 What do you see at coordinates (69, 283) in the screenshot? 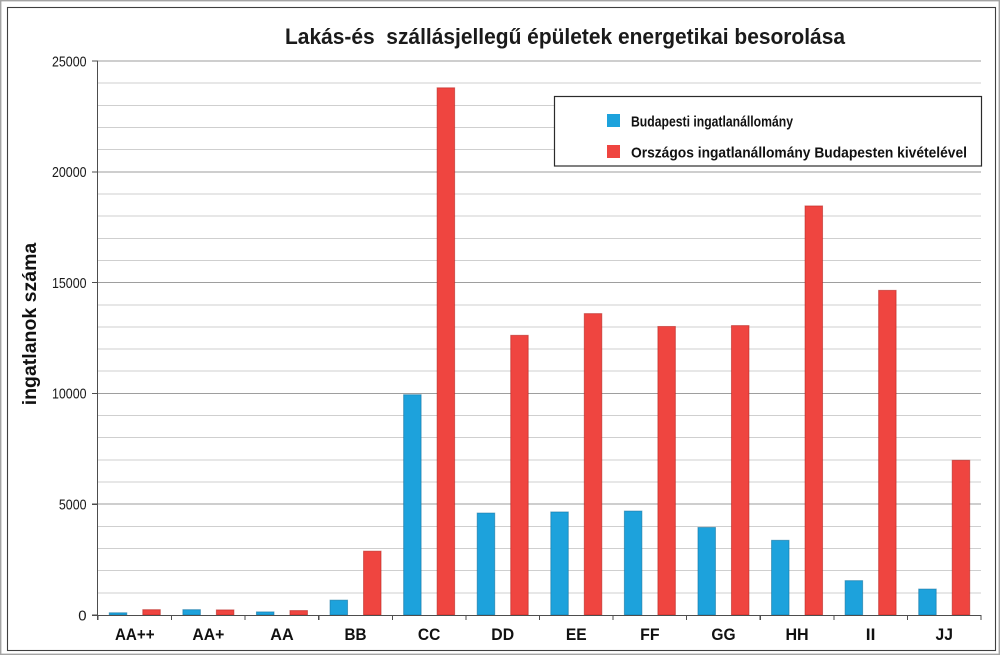
I see `svg-text: 15000` at bounding box center [69, 283].